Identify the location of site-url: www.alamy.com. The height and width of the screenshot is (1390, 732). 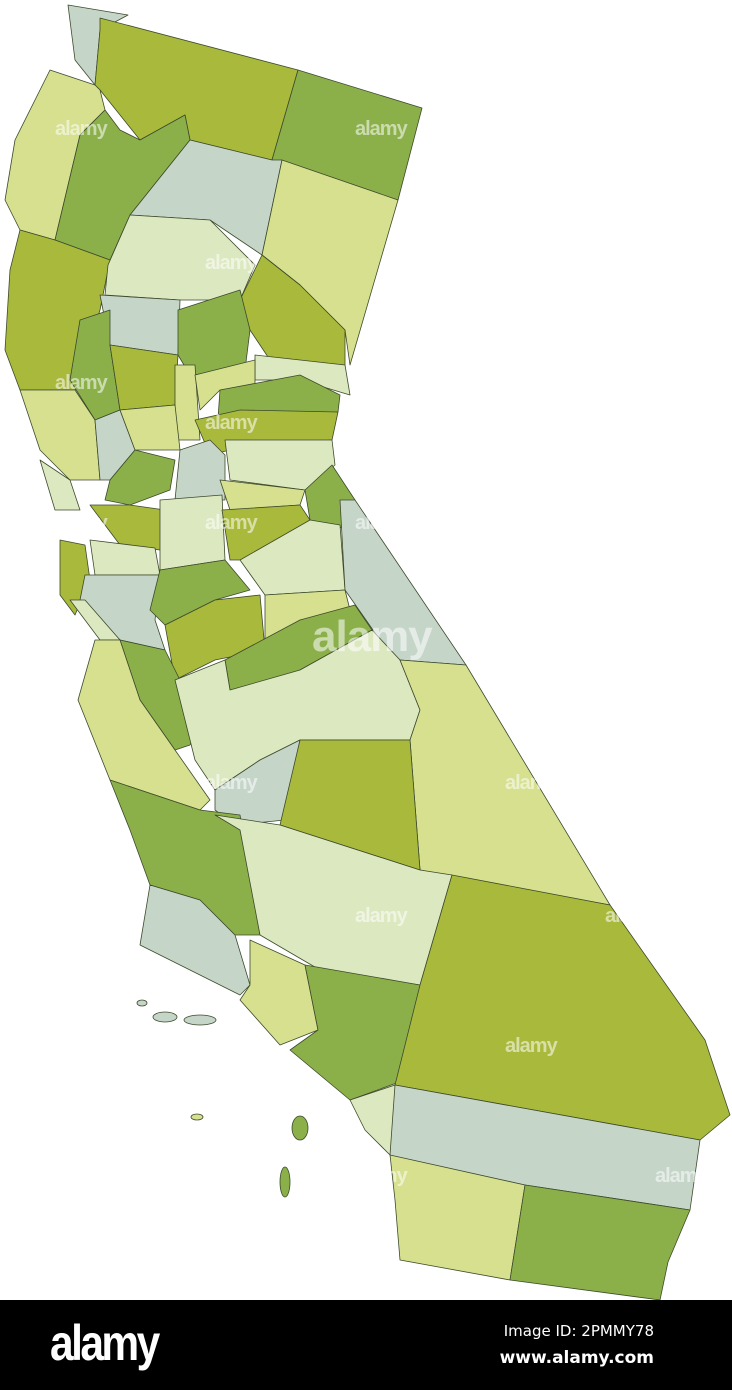
(576, 1358).